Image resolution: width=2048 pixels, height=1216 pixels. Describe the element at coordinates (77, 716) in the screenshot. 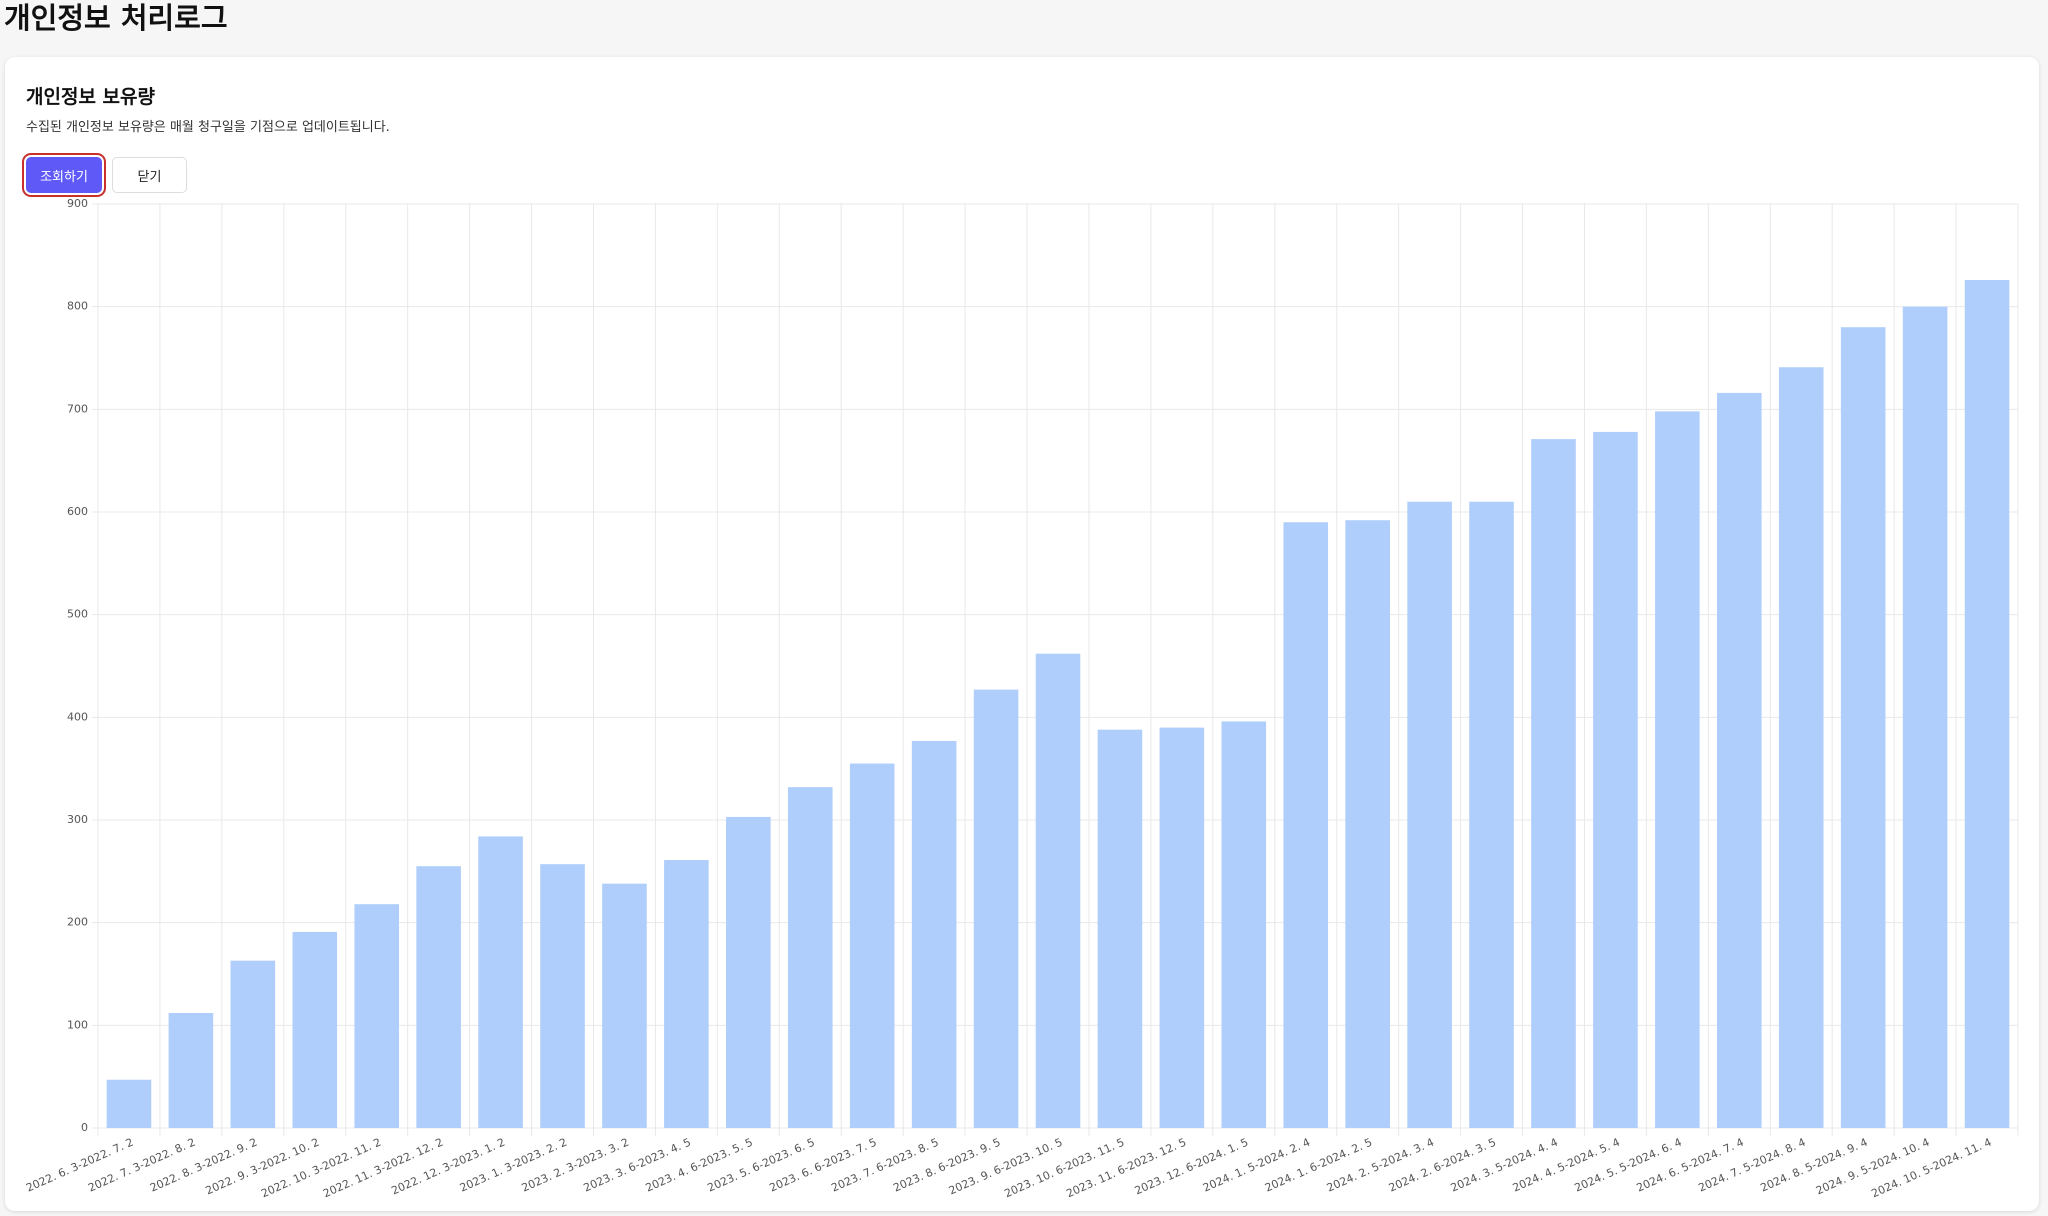

I see `y-tick-label: 400` at that location.